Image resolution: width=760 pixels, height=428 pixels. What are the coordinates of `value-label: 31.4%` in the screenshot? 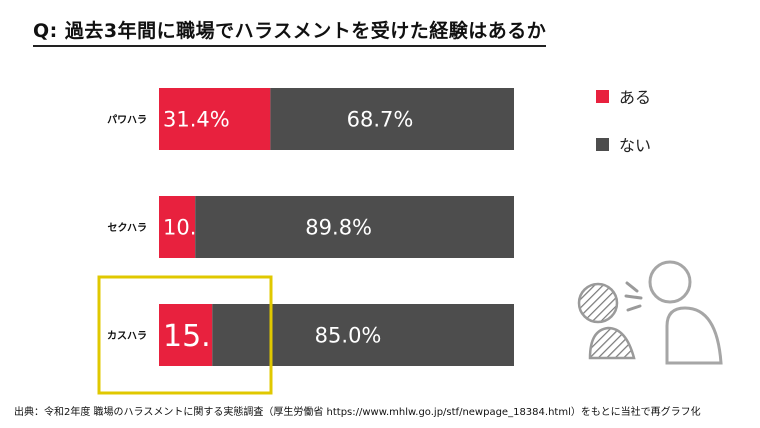 It's located at (196, 120).